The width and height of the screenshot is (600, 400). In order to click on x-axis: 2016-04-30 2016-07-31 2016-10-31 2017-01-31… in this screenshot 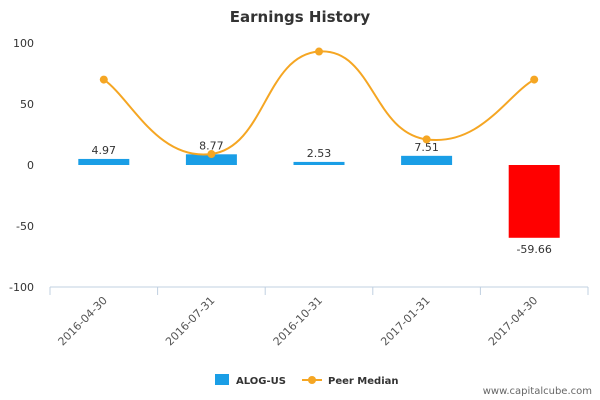, I will do `click(319, 317)`.